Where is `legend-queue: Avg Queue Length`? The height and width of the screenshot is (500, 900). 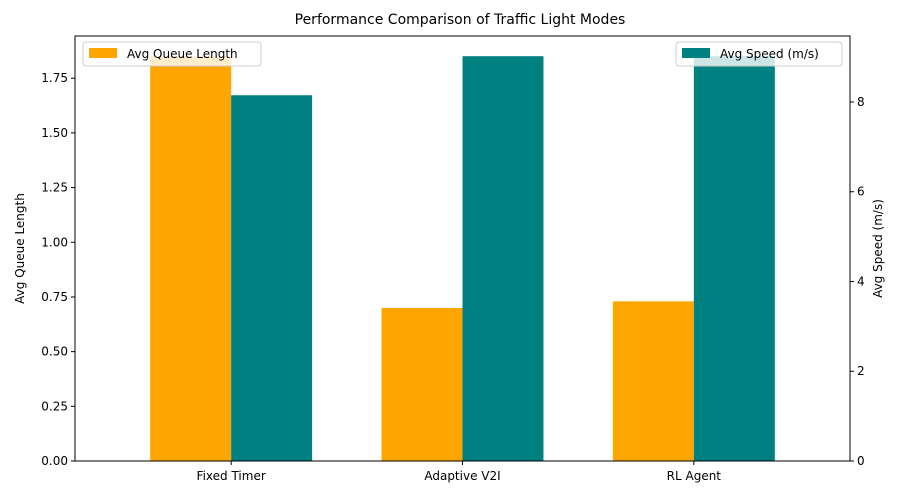 legend-queue: Avg Queue Length is located at coordinates (172, 54).